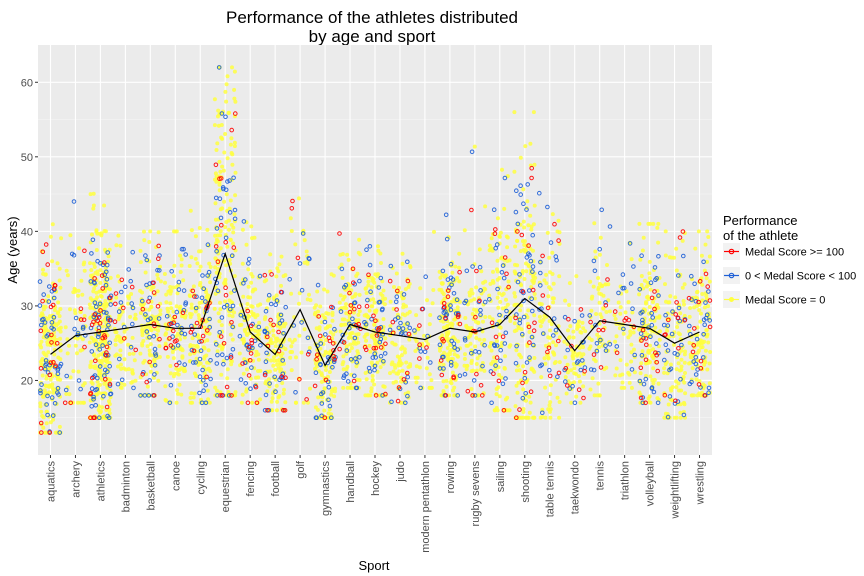 This screenshot has height=576, width=864. Describe the element at coordinates (785, 301) in the screenshot. I see `legend-label: Medal Score = 0` at that location.